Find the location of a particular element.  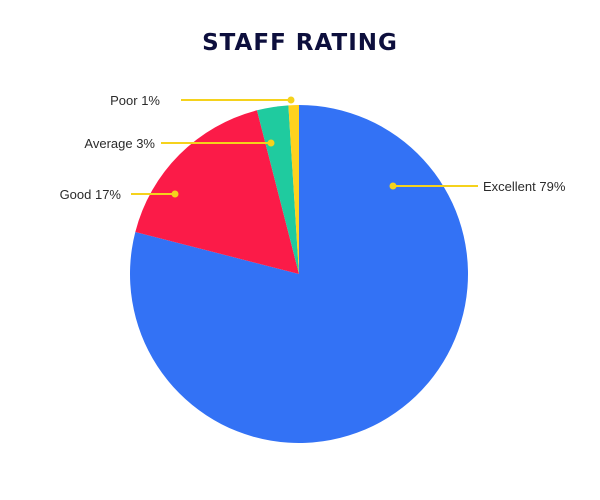

data-label-average: Average 3% is located at coordinates (119, 143).